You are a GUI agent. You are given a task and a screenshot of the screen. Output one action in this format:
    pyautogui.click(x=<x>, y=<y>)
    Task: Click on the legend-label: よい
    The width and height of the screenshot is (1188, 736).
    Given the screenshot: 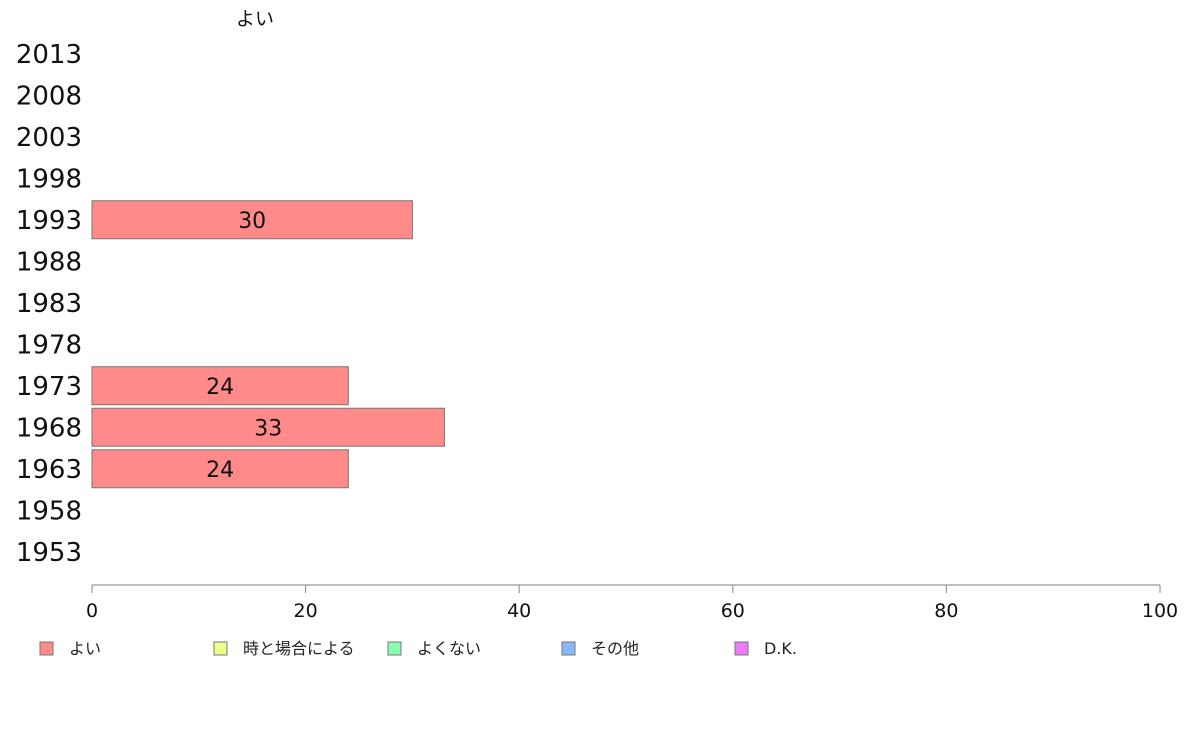 What is the action you would take?
    pyautogui.click(x=85, y=648)
    